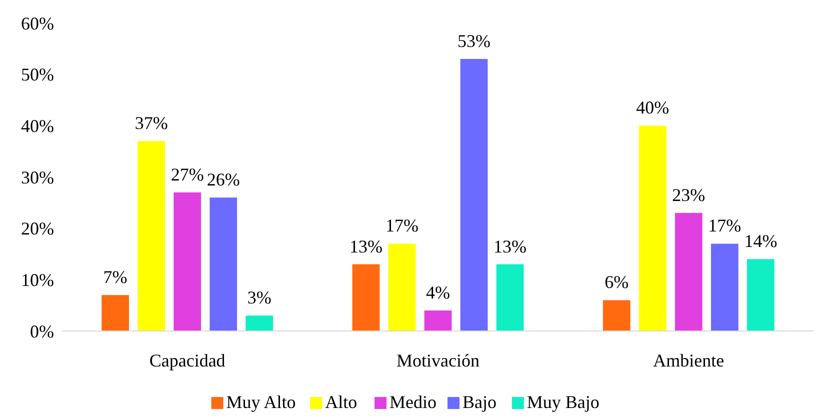 This screenshot has width=822, height=420. What do you see at coordinates (37, 177) in the screenshot?
I see `y-tick-label: 30%` at bounding box center [37, 177].